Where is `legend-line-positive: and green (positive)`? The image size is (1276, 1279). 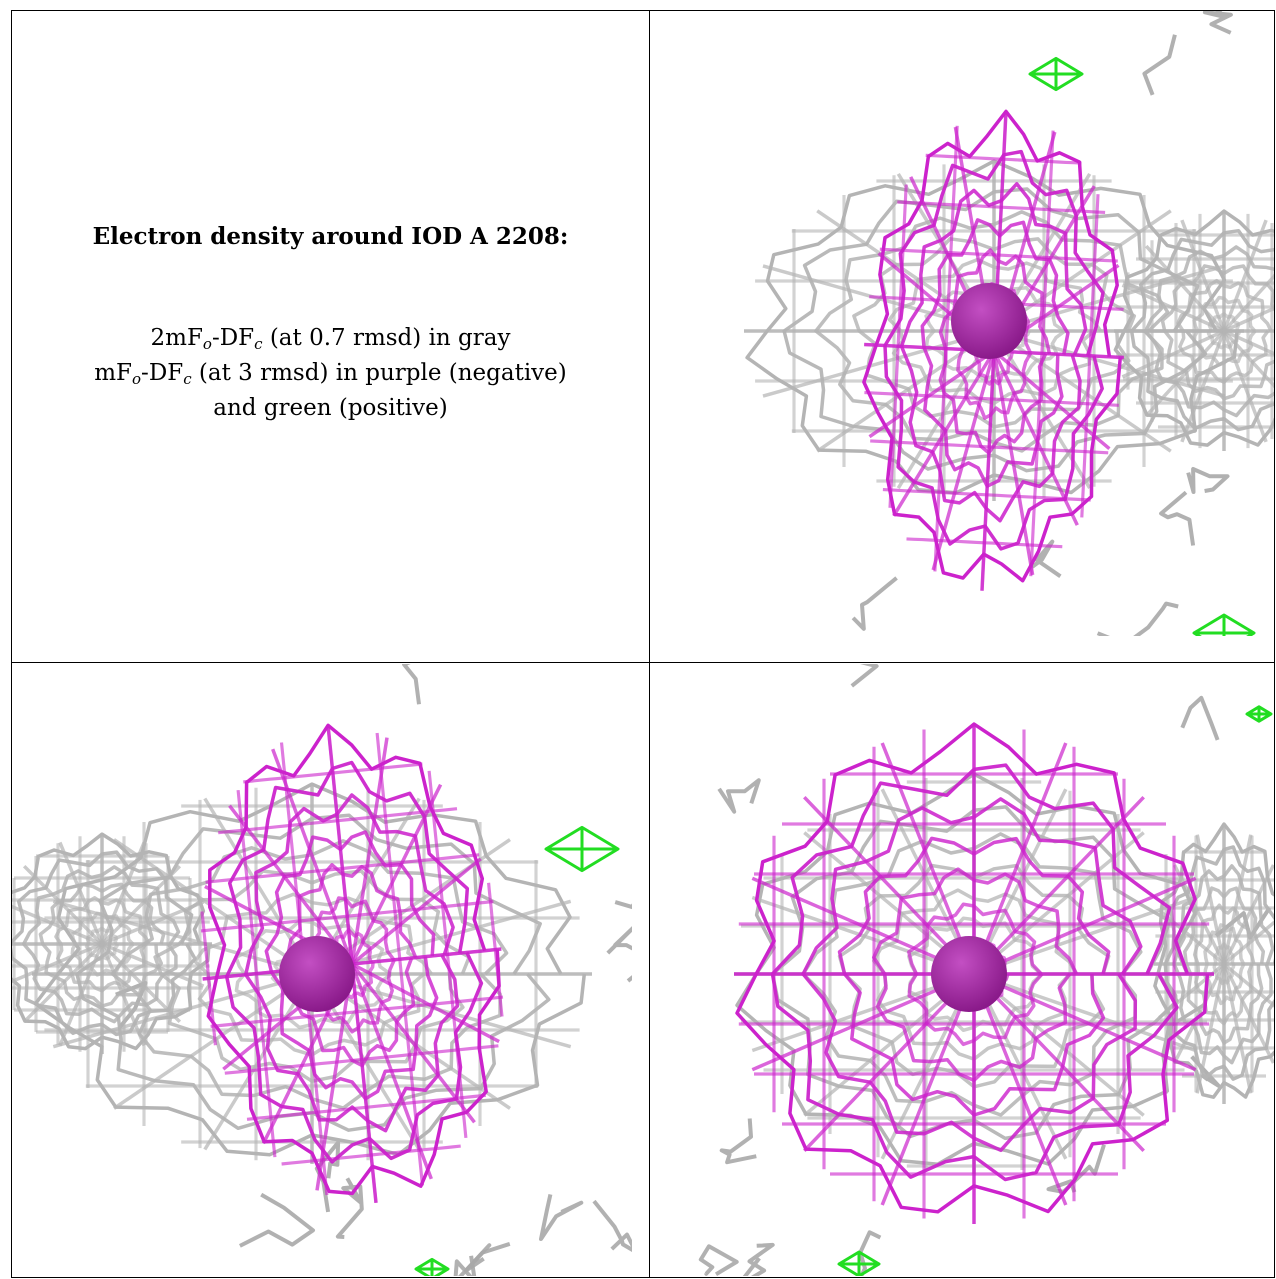 legend-line-positive: and green (positive) is located at coordinates (330, 408).